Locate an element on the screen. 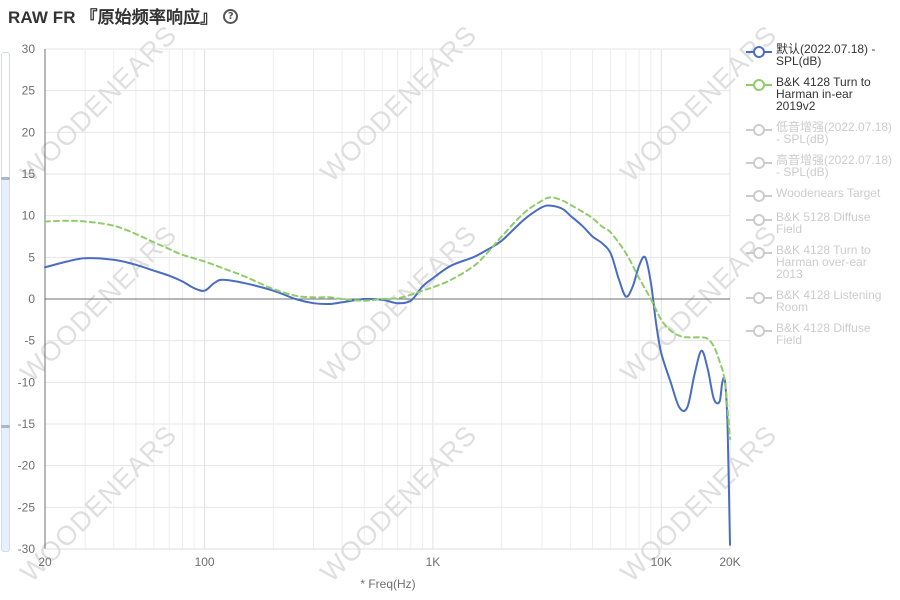  x-axis-title: * Freq(Hz) is located at coordinates (387, 584).